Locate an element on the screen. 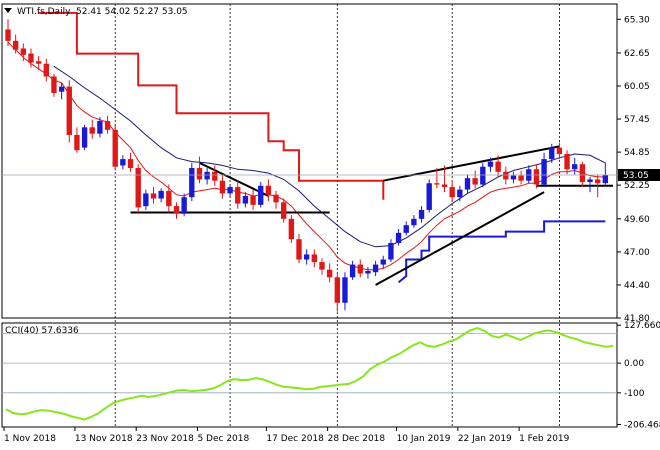 Image resolution: width=660 pixels, height=450 pixels. symbol-label: WTI.fs,Daily is located at coordinates (44, 12).